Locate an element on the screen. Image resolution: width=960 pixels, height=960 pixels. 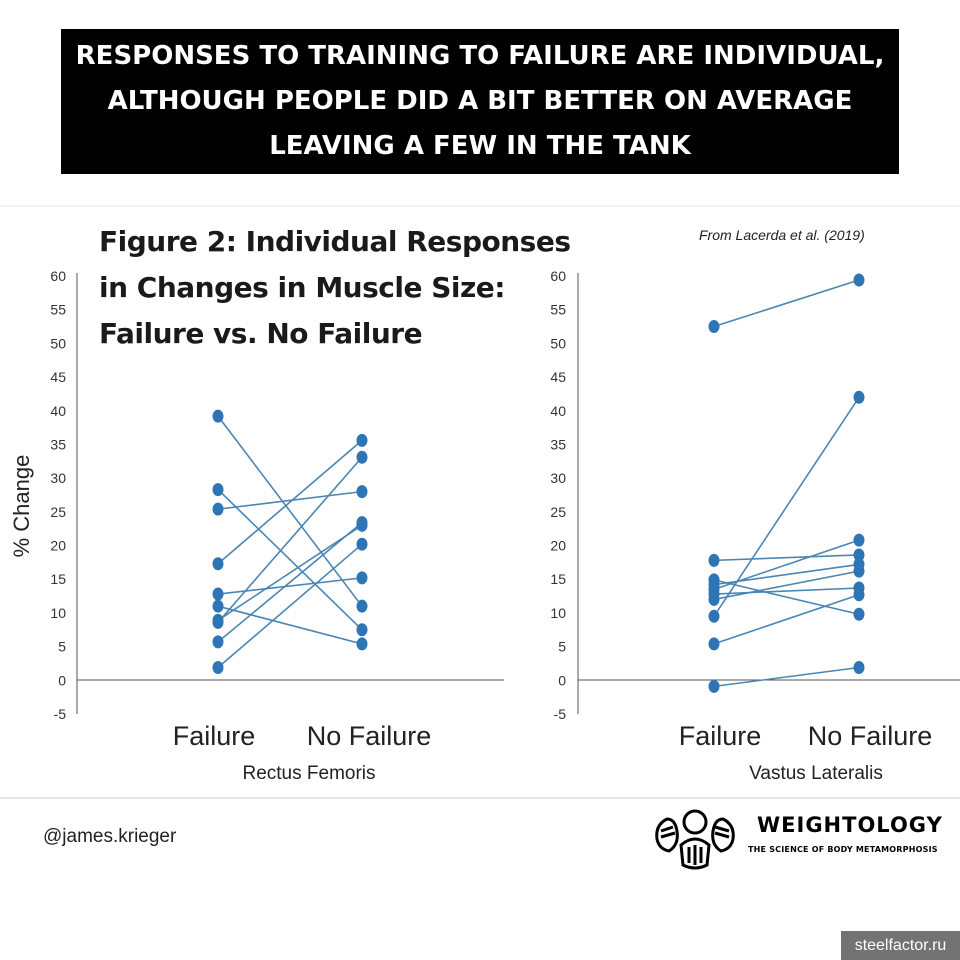
y-axis-title: % Change is located at coordinates (21, 506).